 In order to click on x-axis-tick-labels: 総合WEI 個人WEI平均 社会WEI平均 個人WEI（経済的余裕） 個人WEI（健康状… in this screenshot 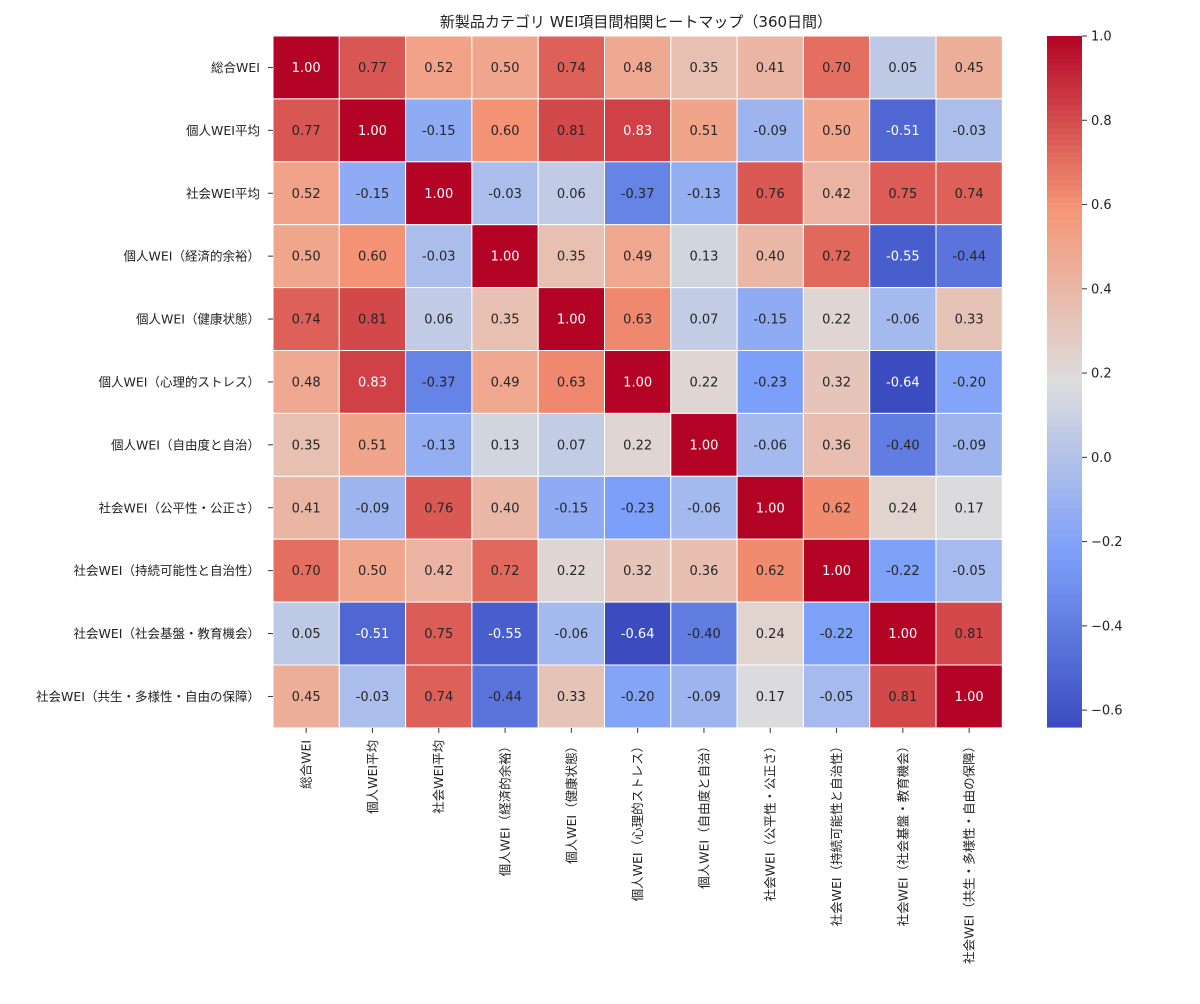, I will do `click(638, 845)`.